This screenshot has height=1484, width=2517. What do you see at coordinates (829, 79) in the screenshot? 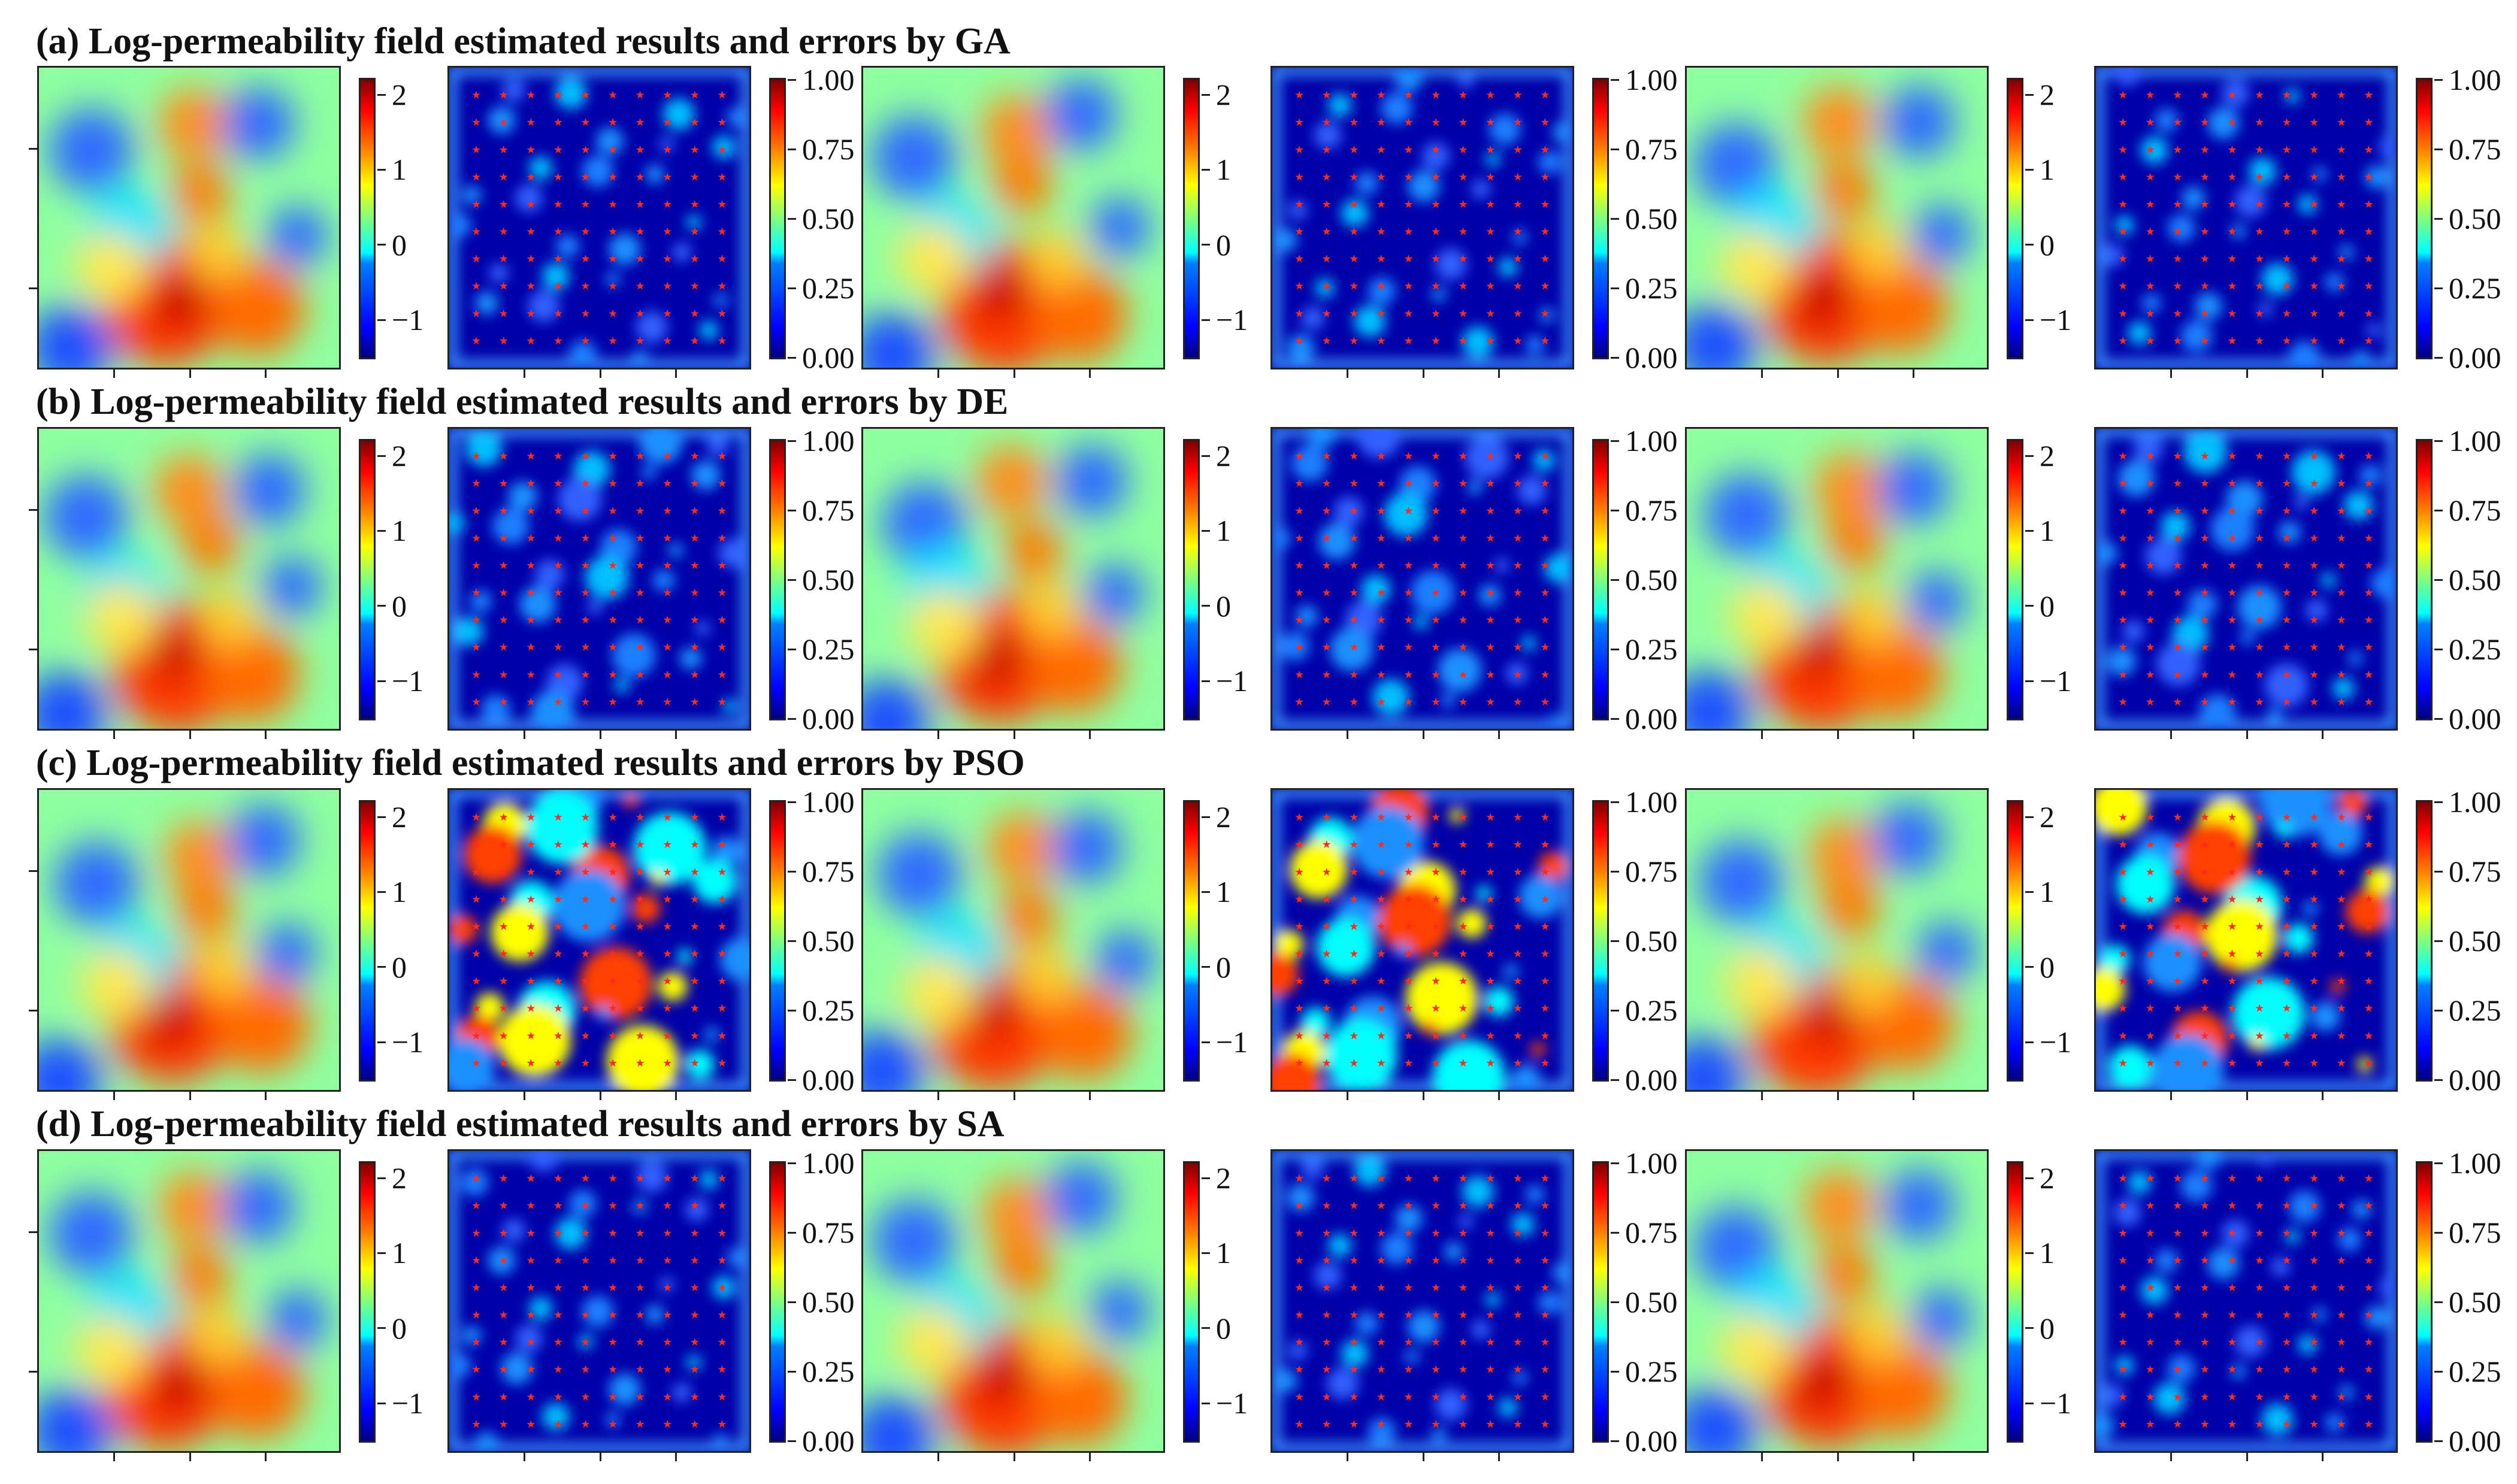
I see `colorbar-tick-label: 1.00` at bounding box center [829, 79].